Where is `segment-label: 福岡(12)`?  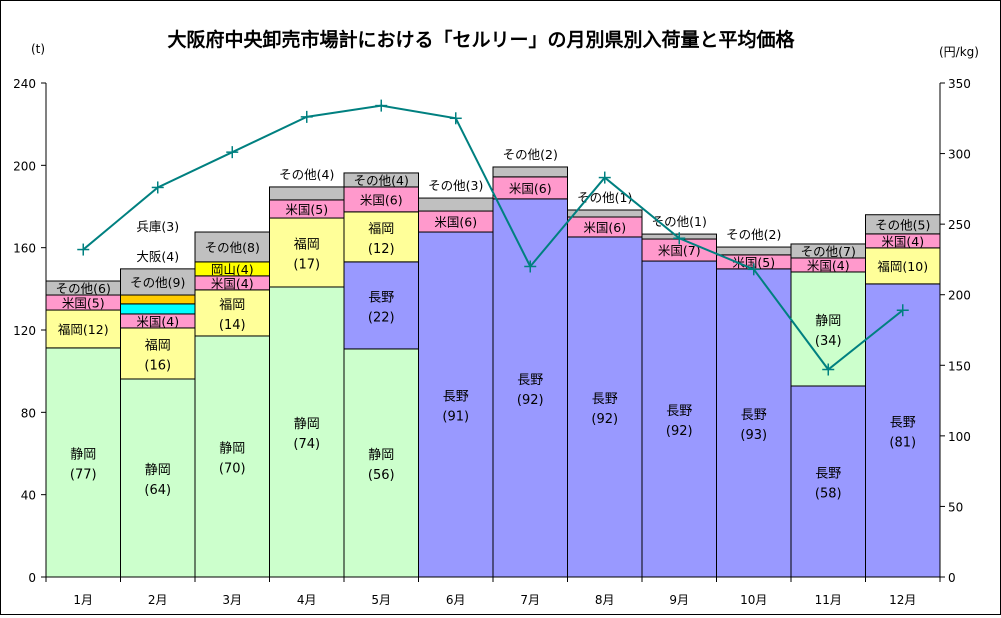 segment-label: 福岡(12) is located at coordinates (83, 329).